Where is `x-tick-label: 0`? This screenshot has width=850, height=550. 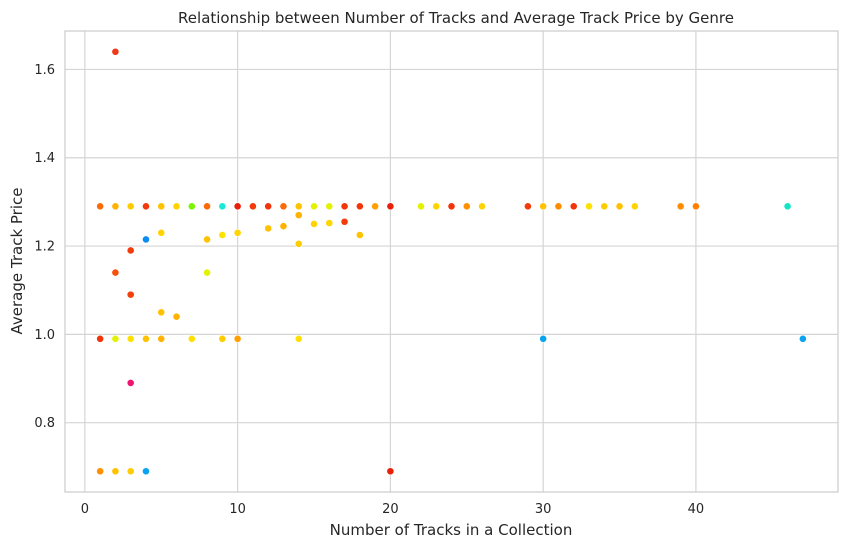
x-tick-label: 0 is located at coordinates (85, 509).